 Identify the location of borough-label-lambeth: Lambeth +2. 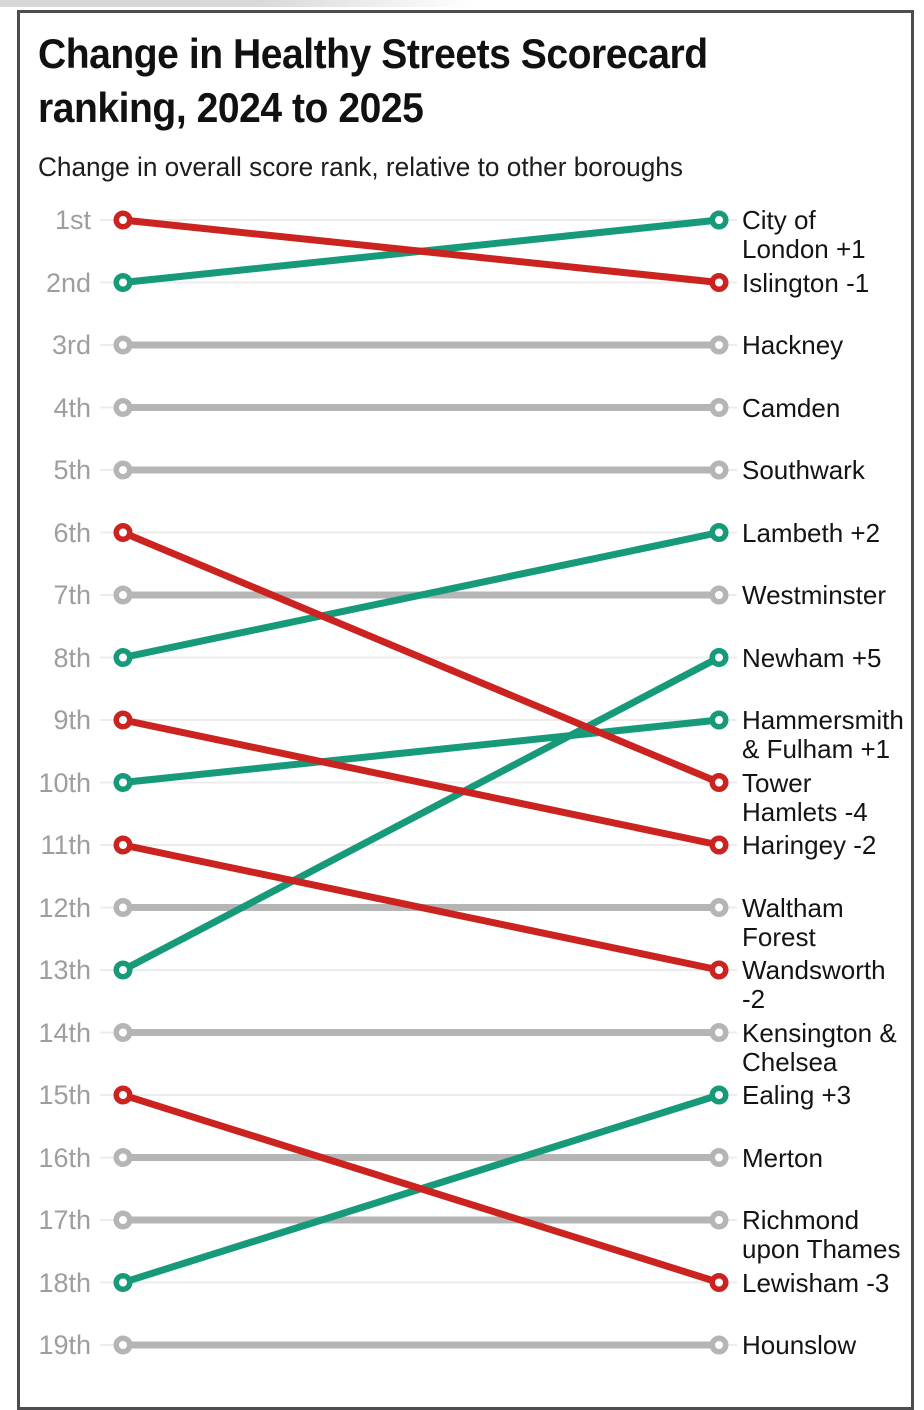
(830, 532).